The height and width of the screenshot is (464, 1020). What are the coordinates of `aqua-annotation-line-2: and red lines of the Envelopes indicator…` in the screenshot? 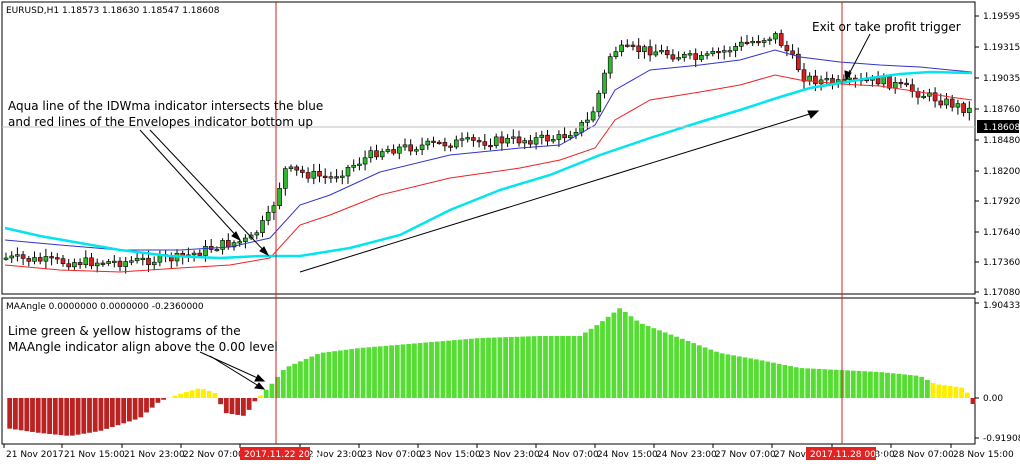 It's located at (160, 122).